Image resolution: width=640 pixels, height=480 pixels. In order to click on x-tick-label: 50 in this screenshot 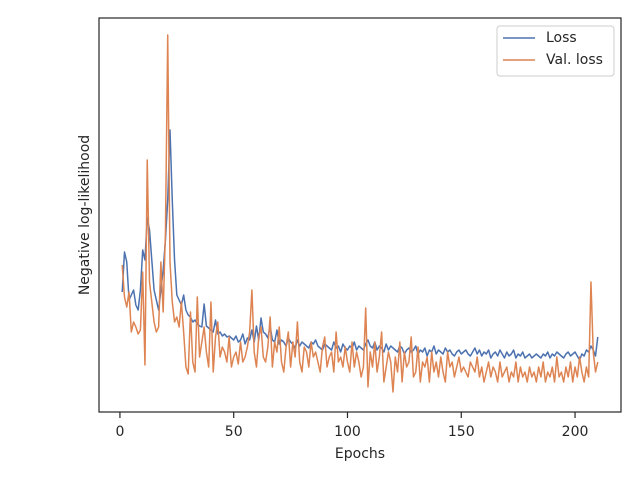, I will do `click(234, 432)`.